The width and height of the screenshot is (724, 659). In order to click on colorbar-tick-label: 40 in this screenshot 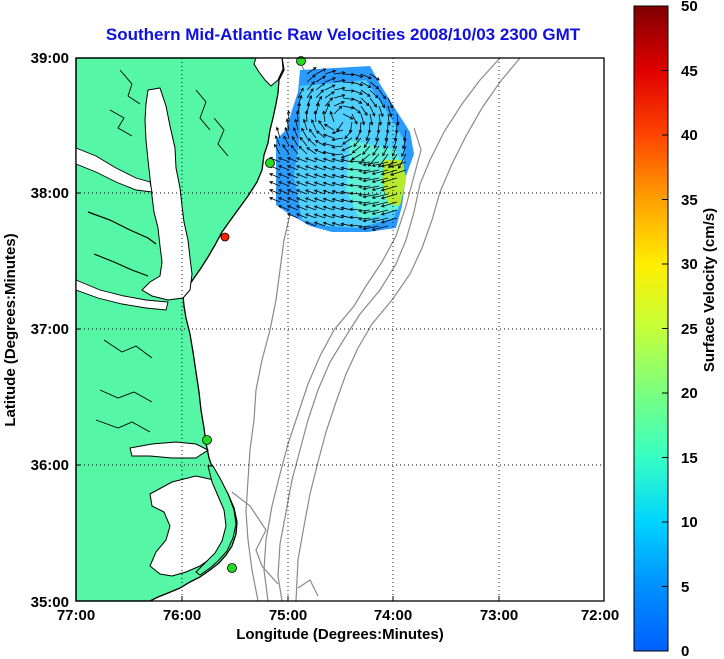, I will do `click(689, 135)`.